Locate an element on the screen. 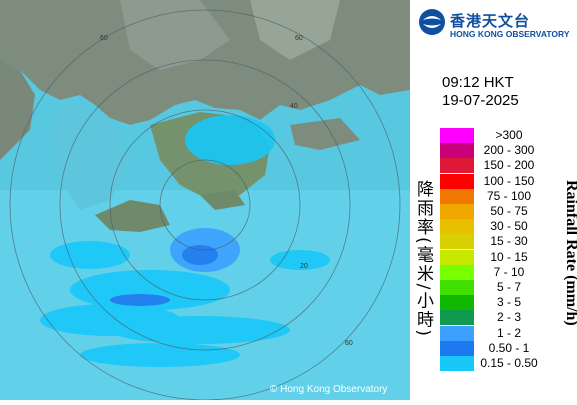  east-islands is located at coordinates (325, 134).